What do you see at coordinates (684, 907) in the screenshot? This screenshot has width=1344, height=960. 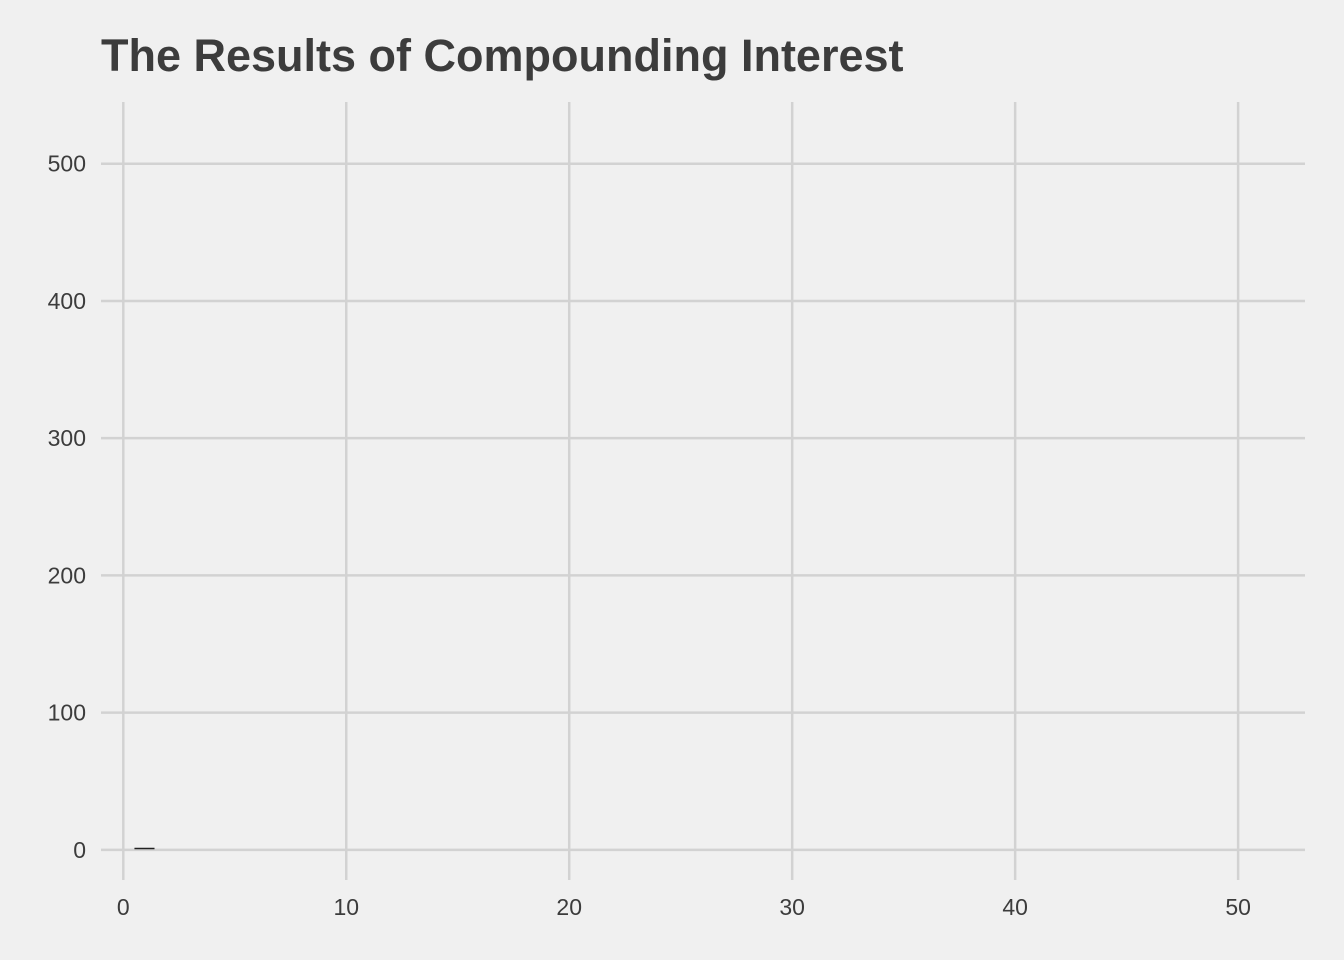 I see `x-tick-labels: 0 10 20 30 40 50` at bounding box center [684, 907].